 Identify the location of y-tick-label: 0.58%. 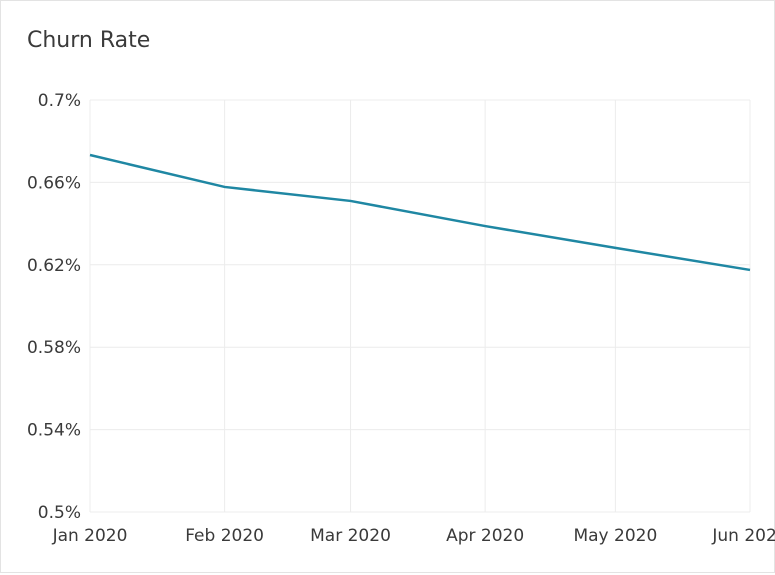
(54, 348).